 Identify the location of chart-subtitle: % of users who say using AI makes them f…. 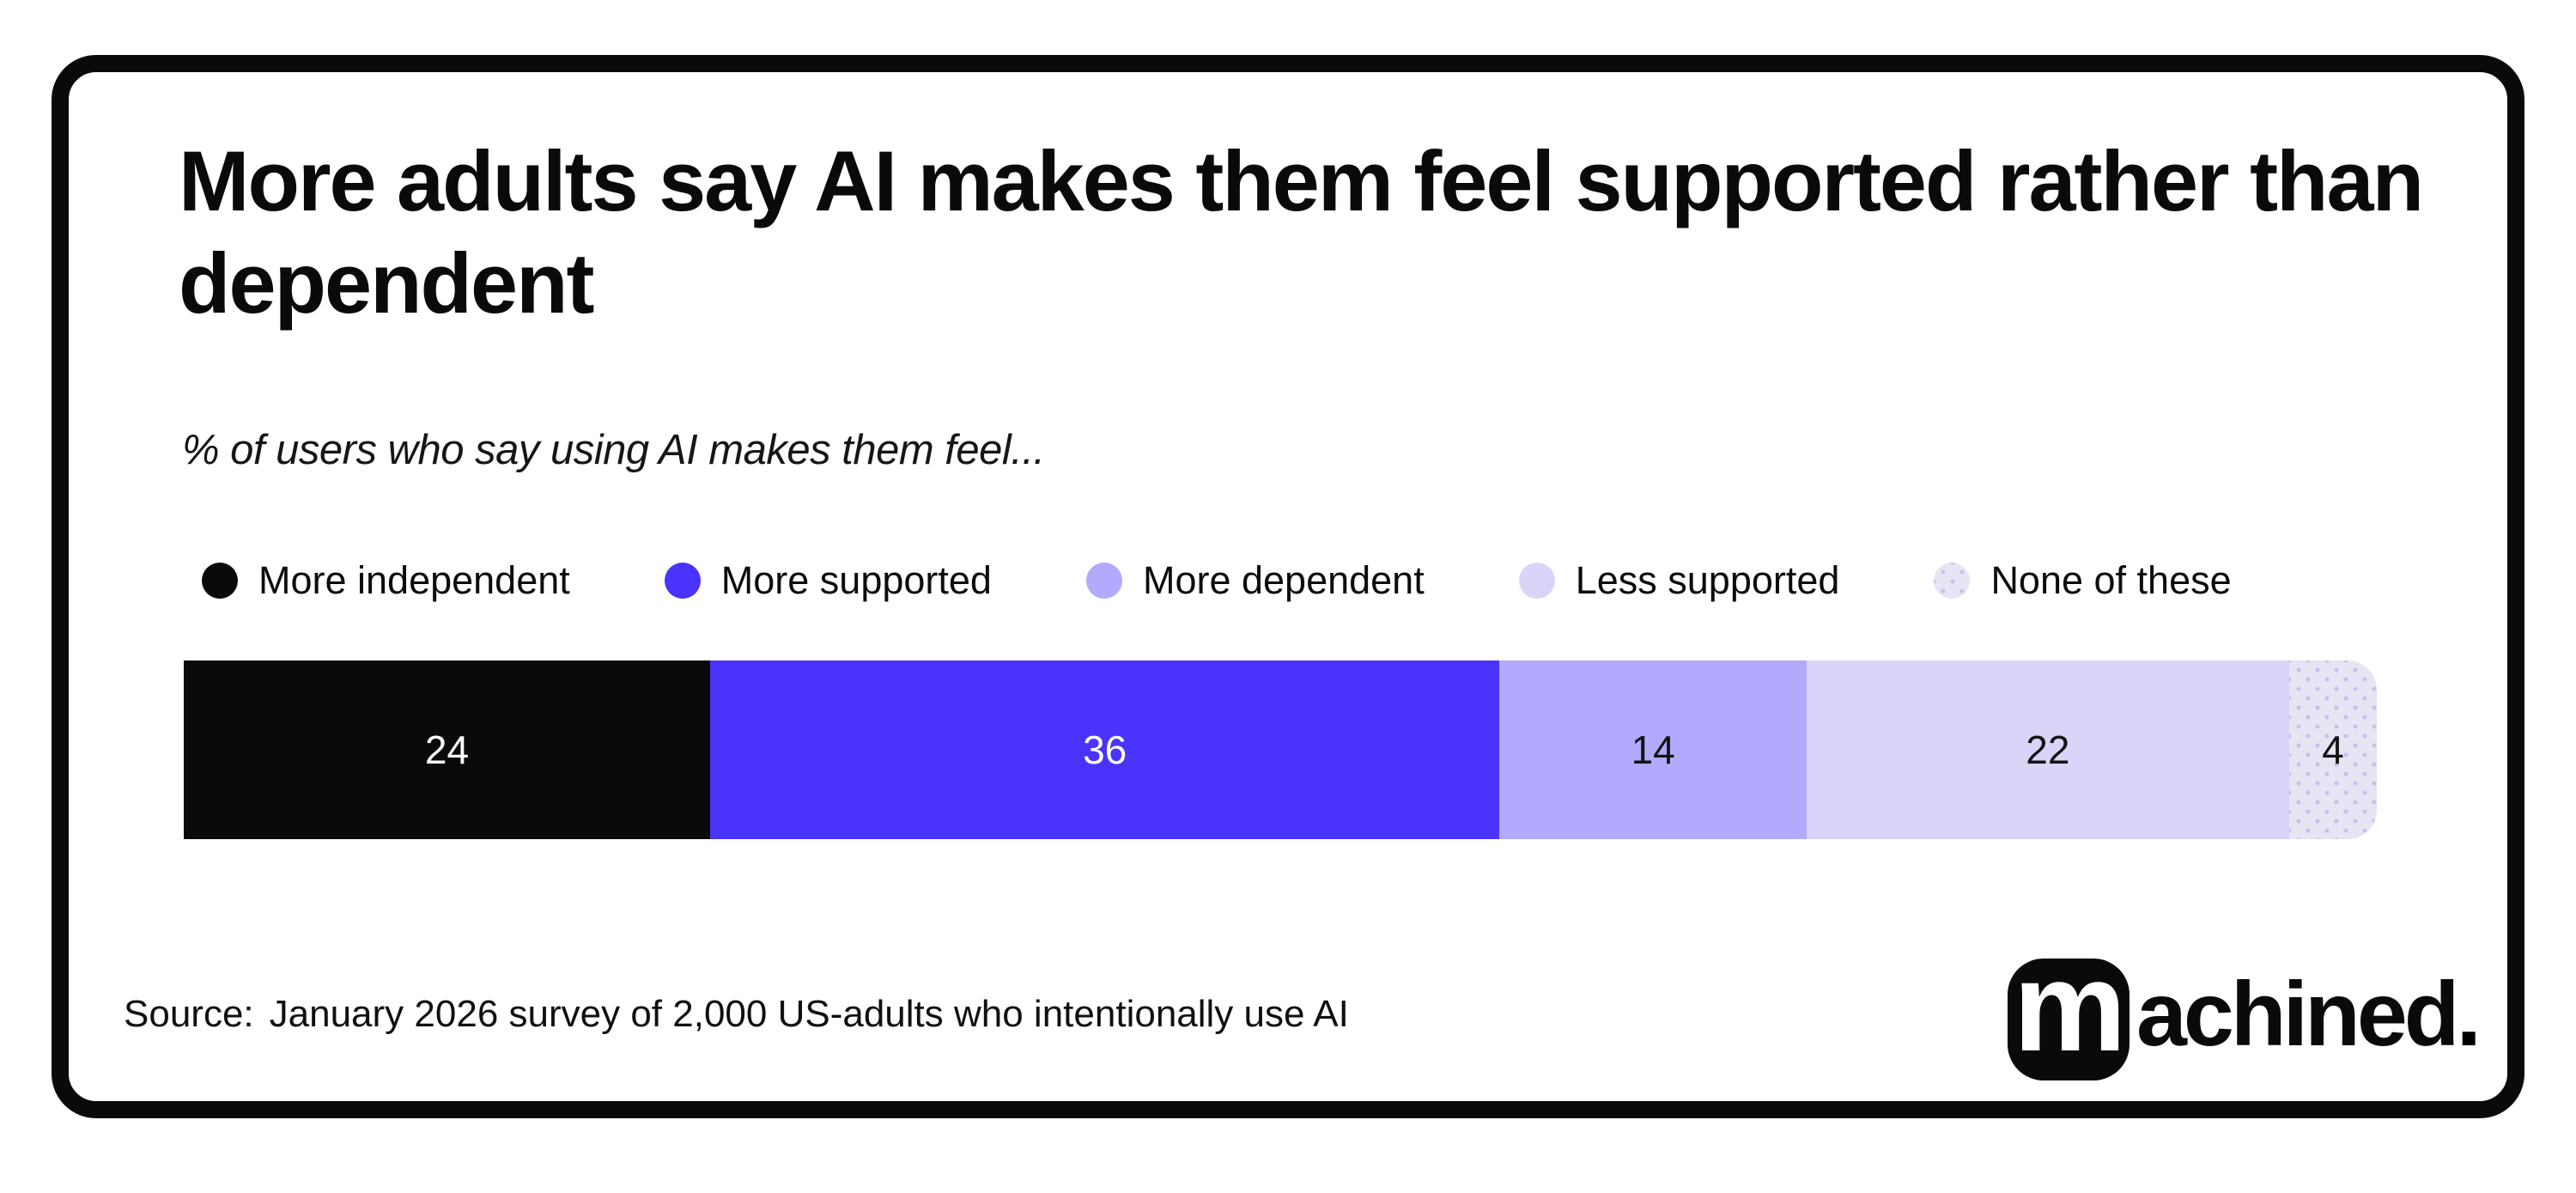
(614, 450).